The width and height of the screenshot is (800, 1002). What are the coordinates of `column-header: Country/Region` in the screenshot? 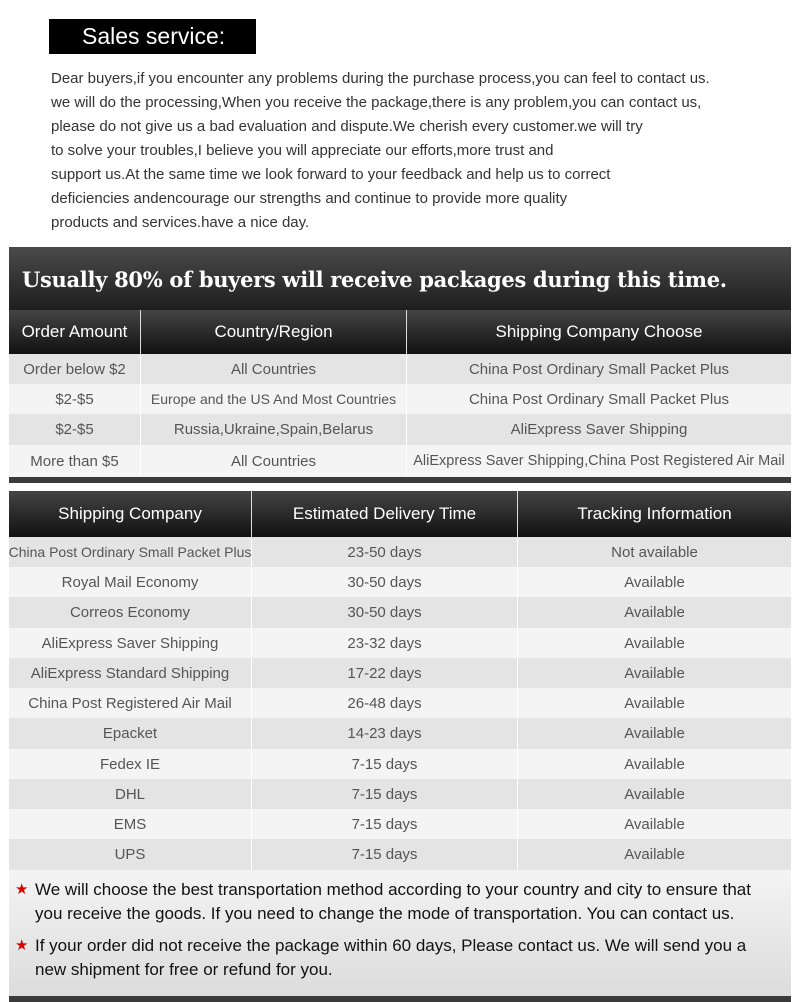 It's located at (274, 332).